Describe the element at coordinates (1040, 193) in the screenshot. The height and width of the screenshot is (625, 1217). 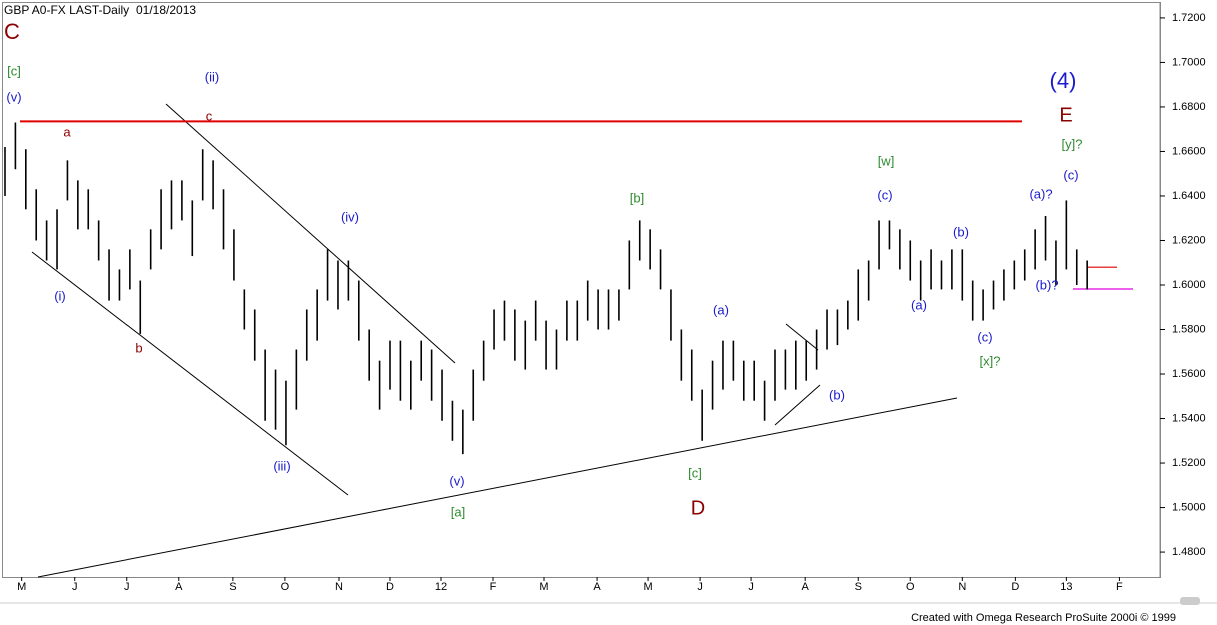
I see `wave-label: (a)?` at that location.